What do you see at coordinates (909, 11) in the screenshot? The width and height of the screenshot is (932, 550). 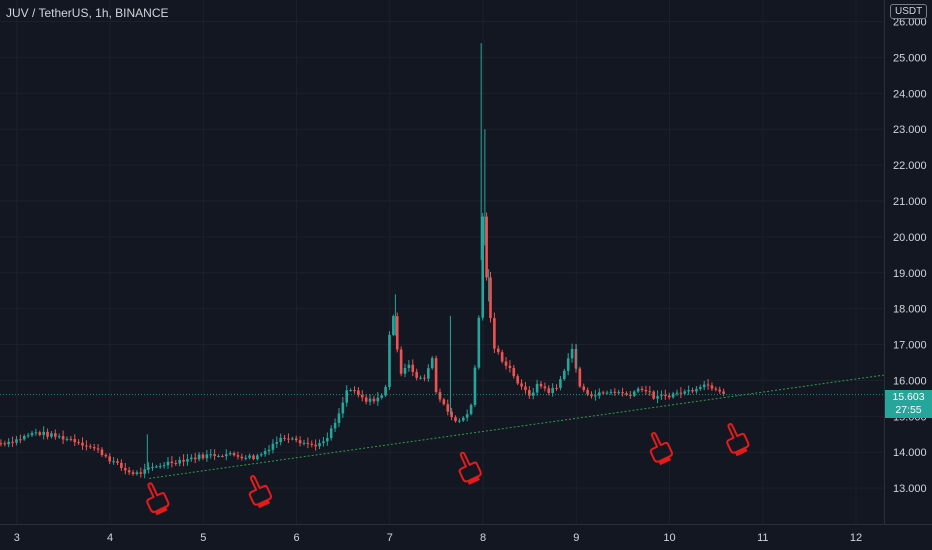 I see `currency-unit-button: USDT` at bounding box center [909, 11].